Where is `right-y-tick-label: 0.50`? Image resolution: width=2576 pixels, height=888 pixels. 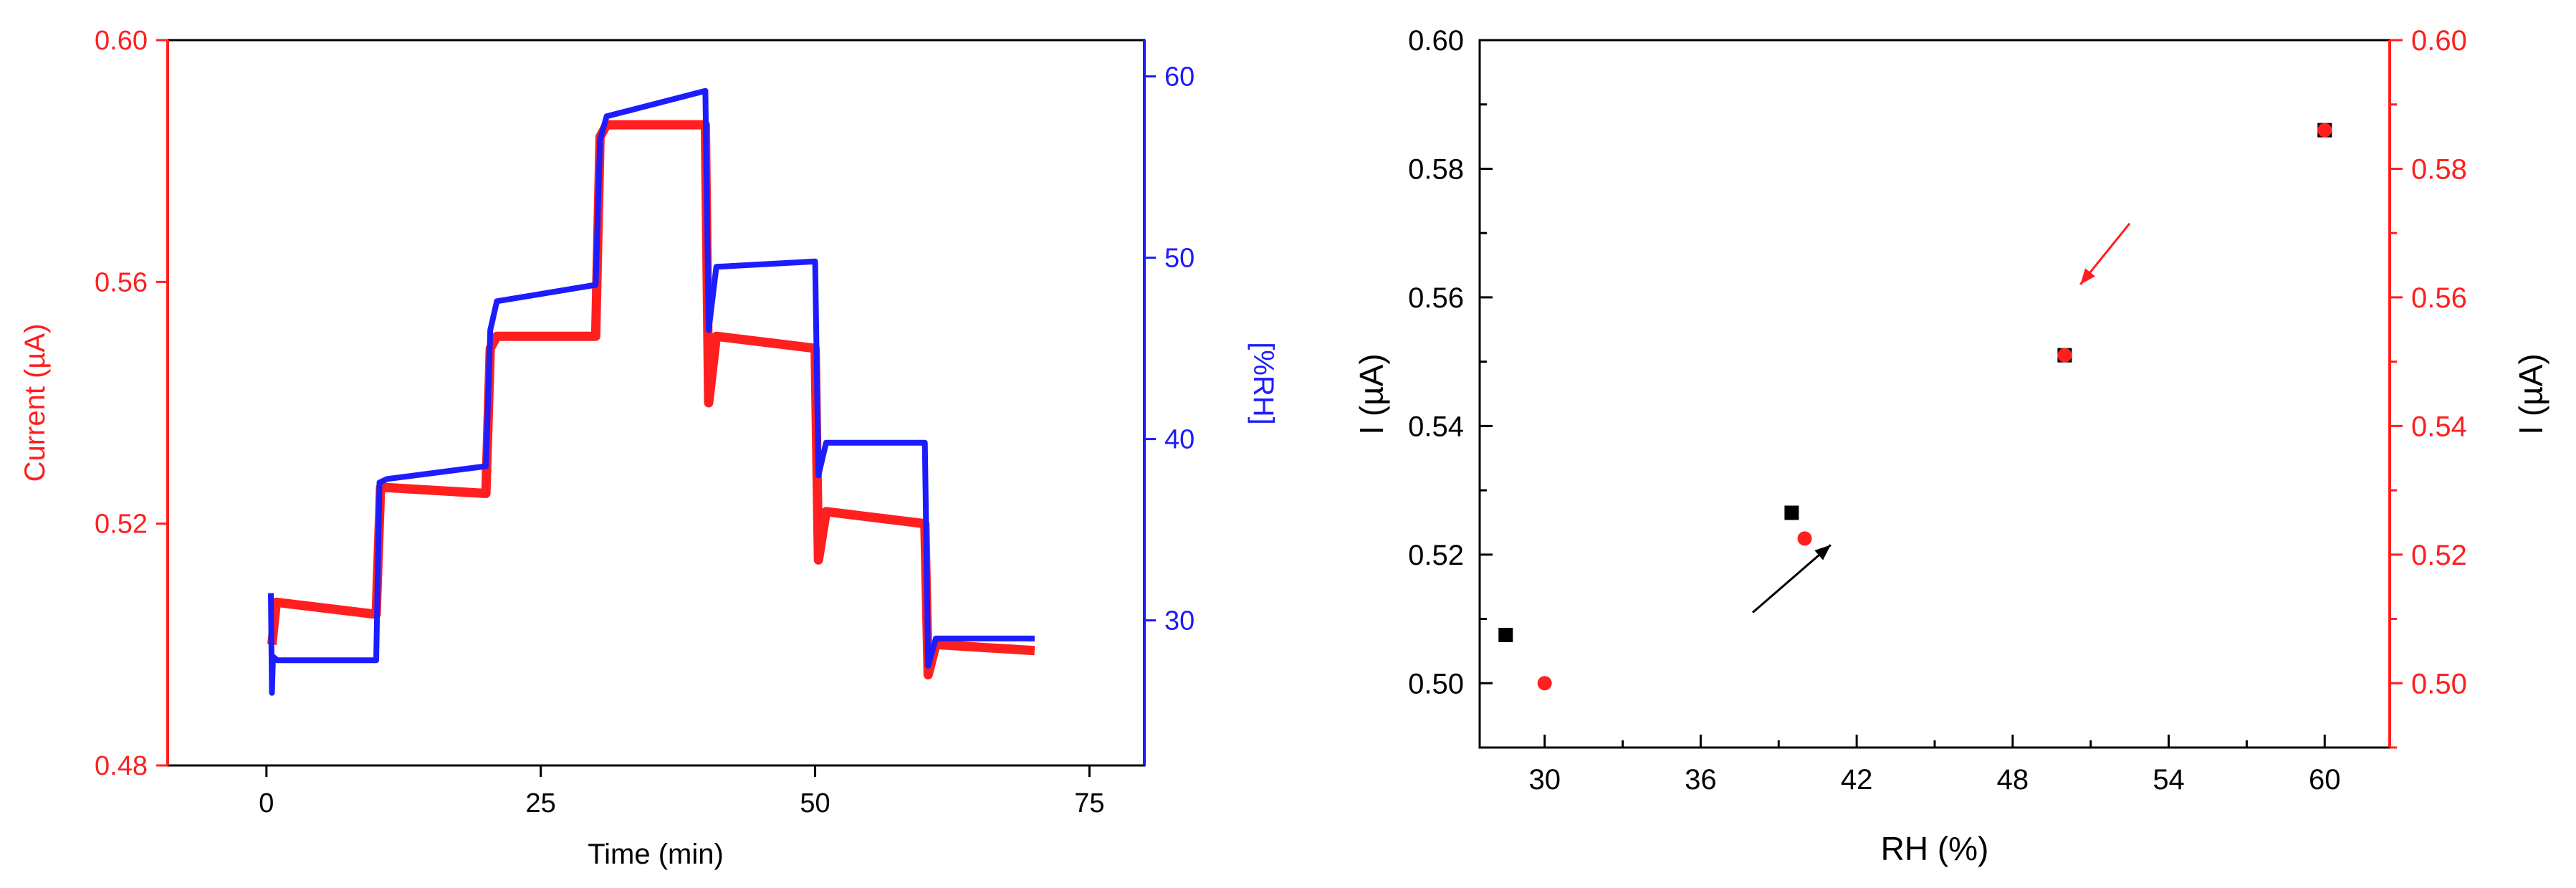
right-y-tick-label: 0.50 is located at coordinates (2439, 684).